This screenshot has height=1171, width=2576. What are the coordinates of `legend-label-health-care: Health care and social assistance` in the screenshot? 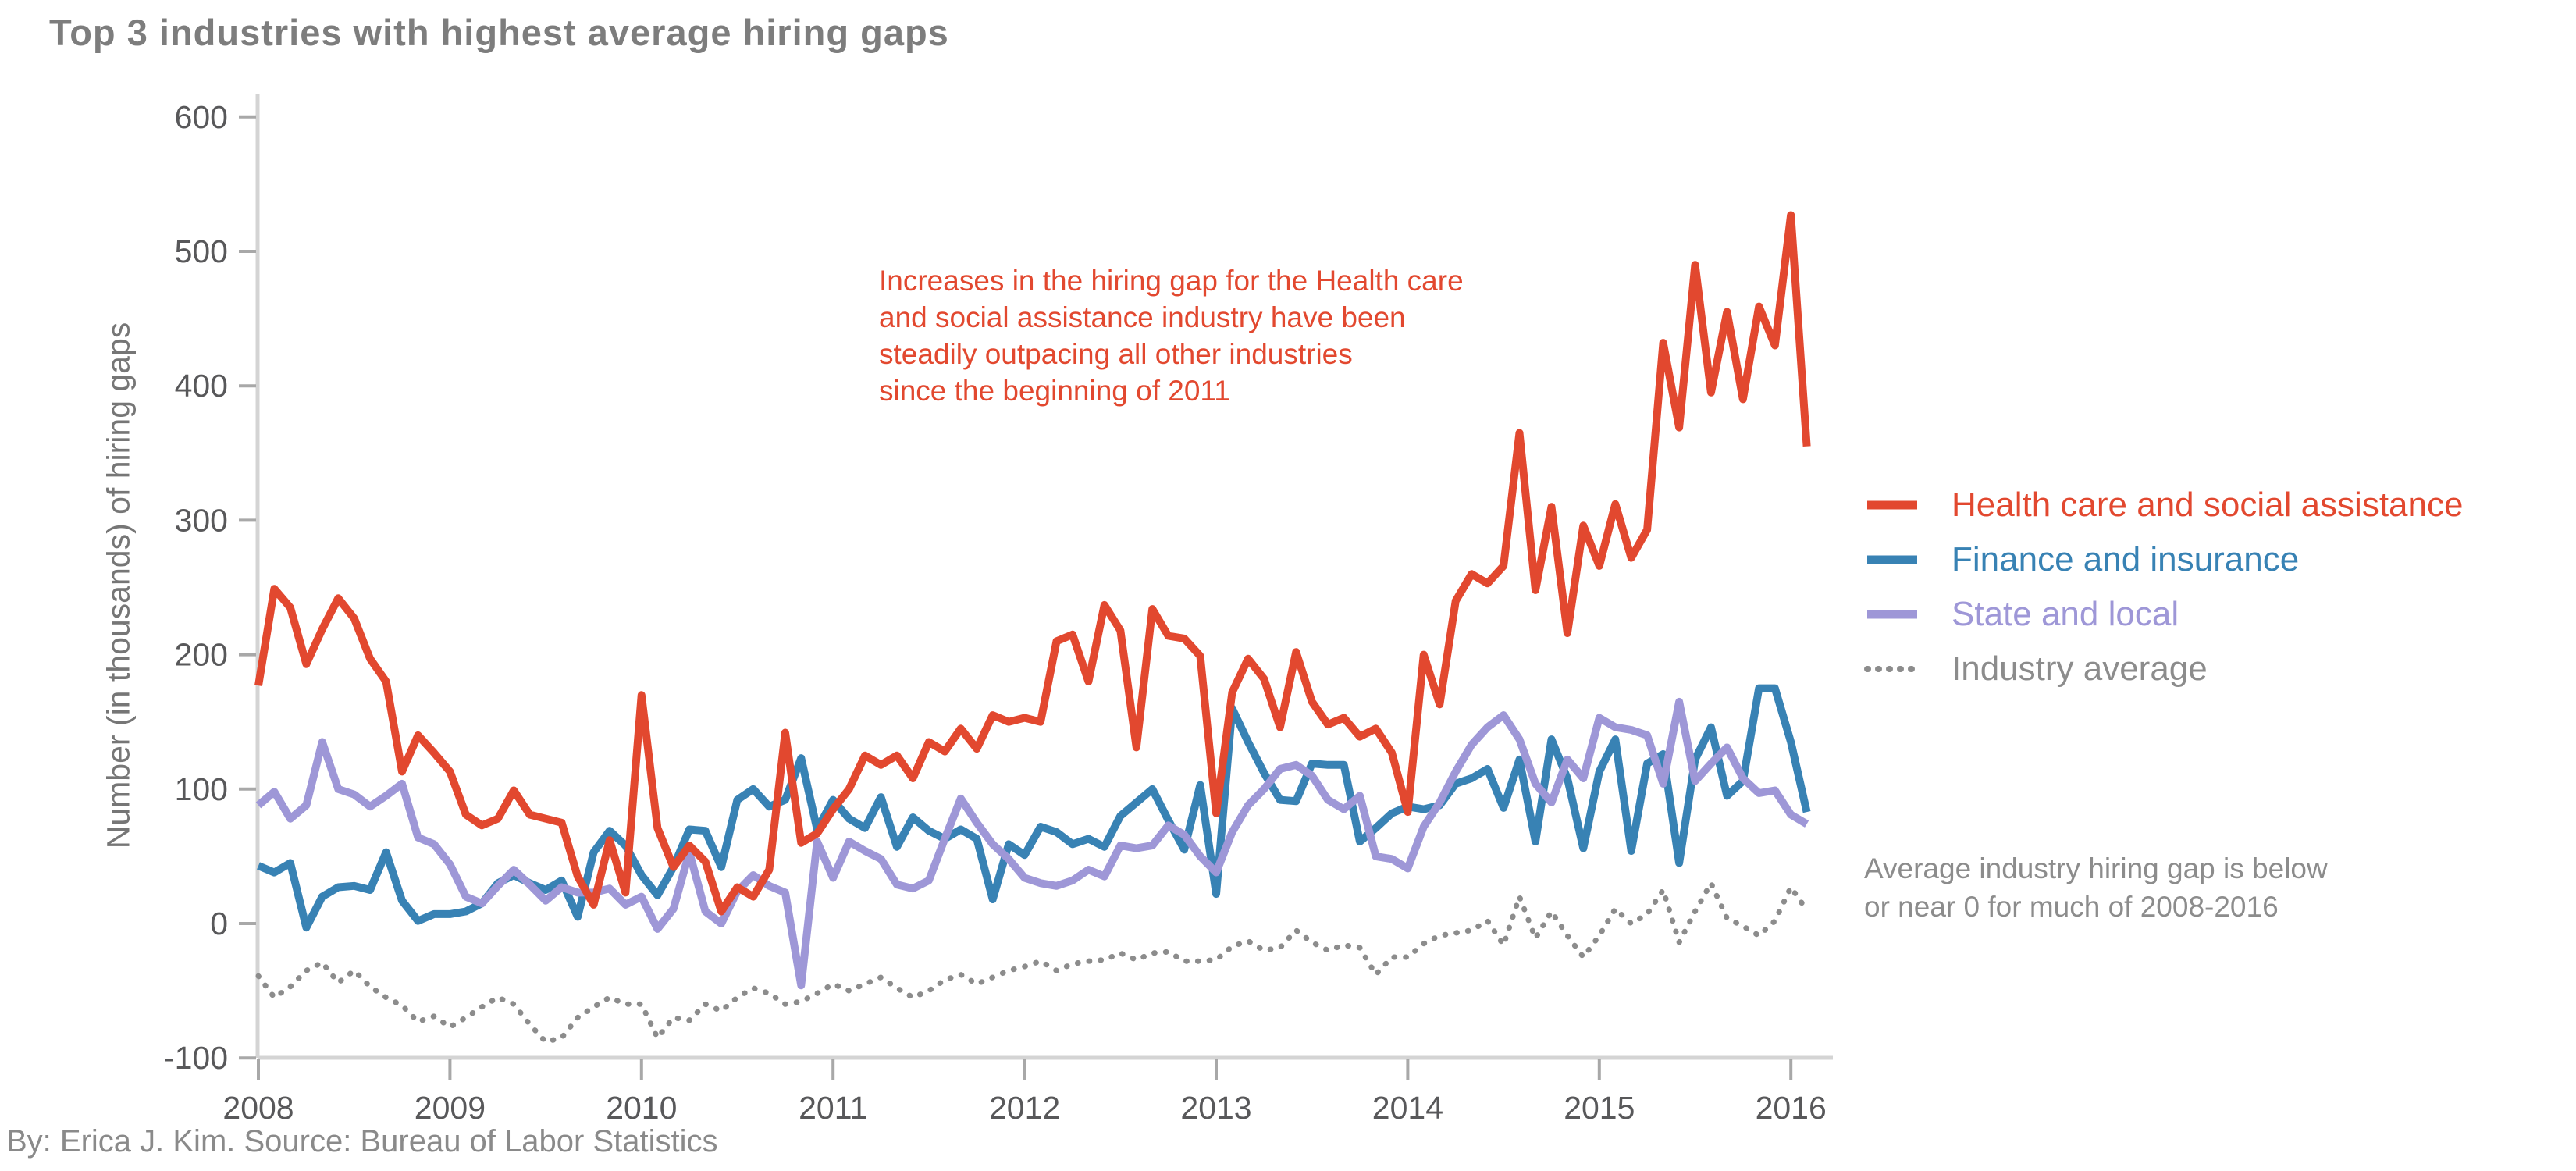 It's located at (2208, 505).